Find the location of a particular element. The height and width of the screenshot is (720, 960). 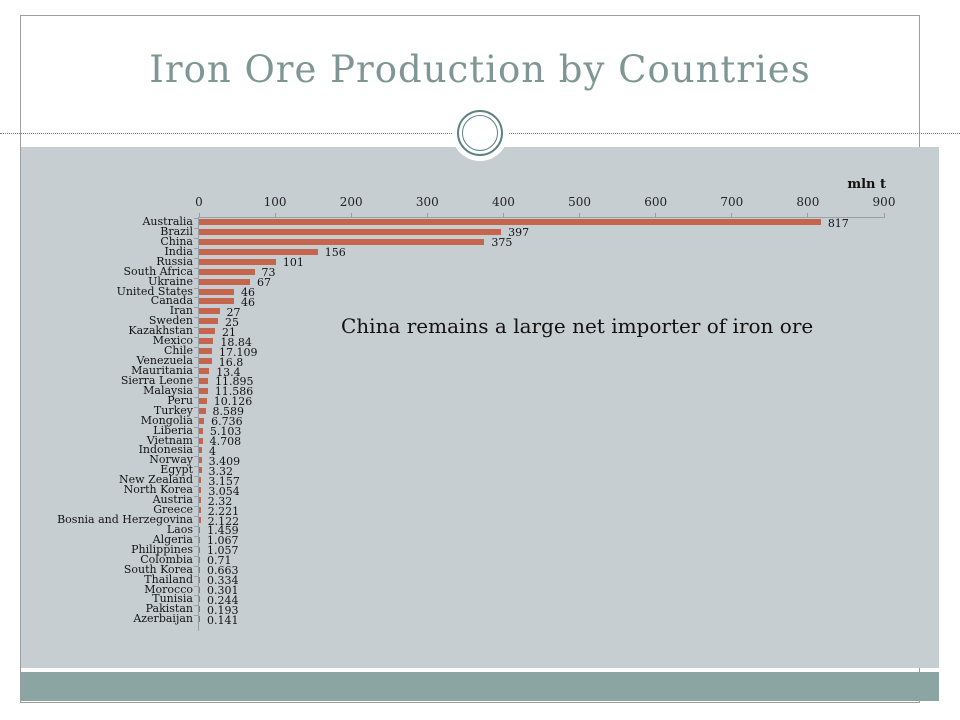

value-label: 73 is located at coordinates (268, 273).